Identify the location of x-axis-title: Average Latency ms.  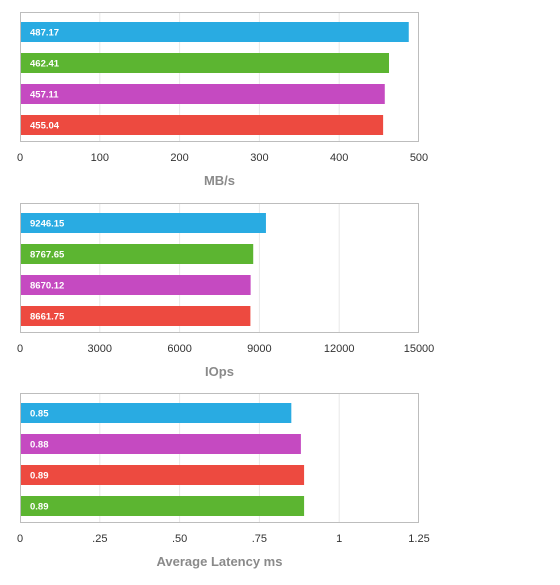
(220, 561).